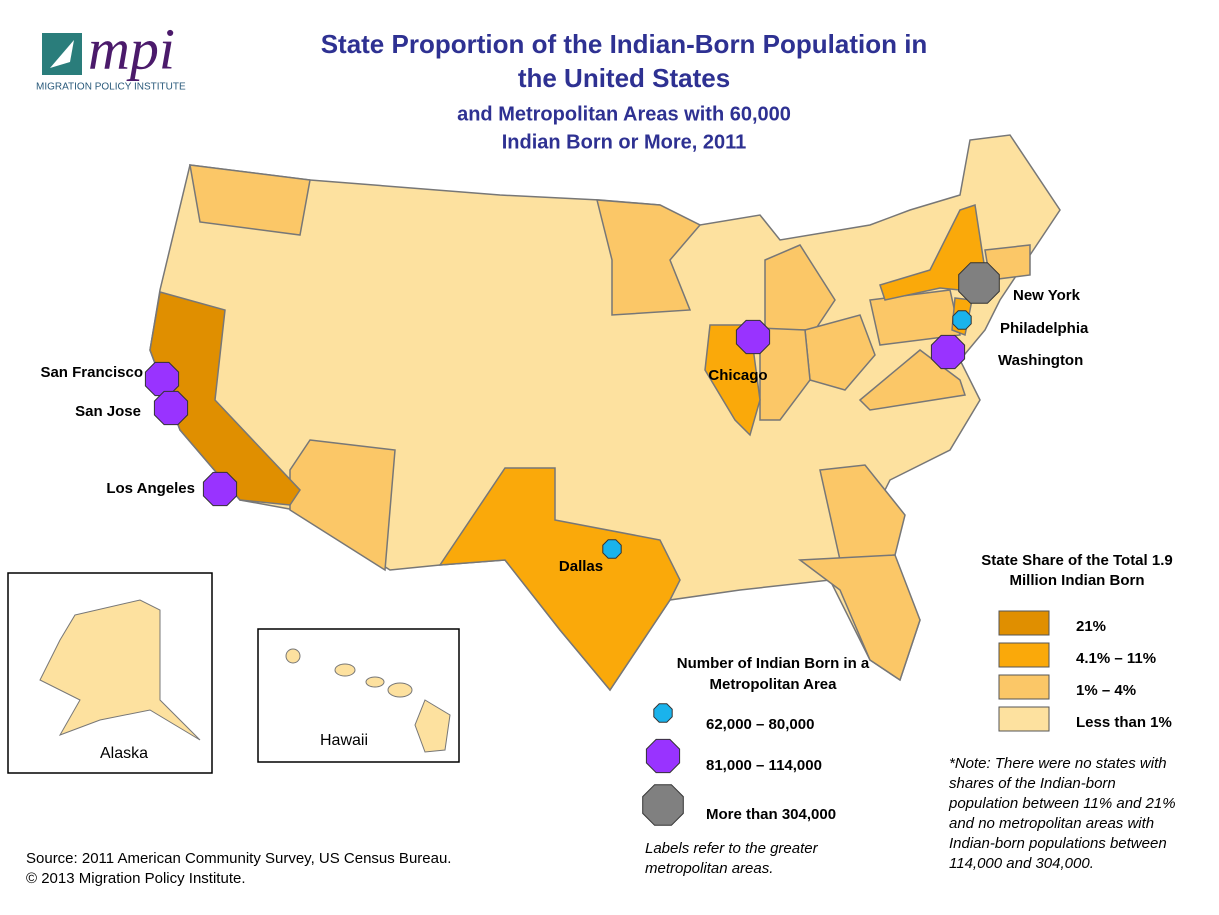  Describe the element at coordinates (1032, 783) in the screenshot. I see `note-line: shares of the Indian-born` at that location.